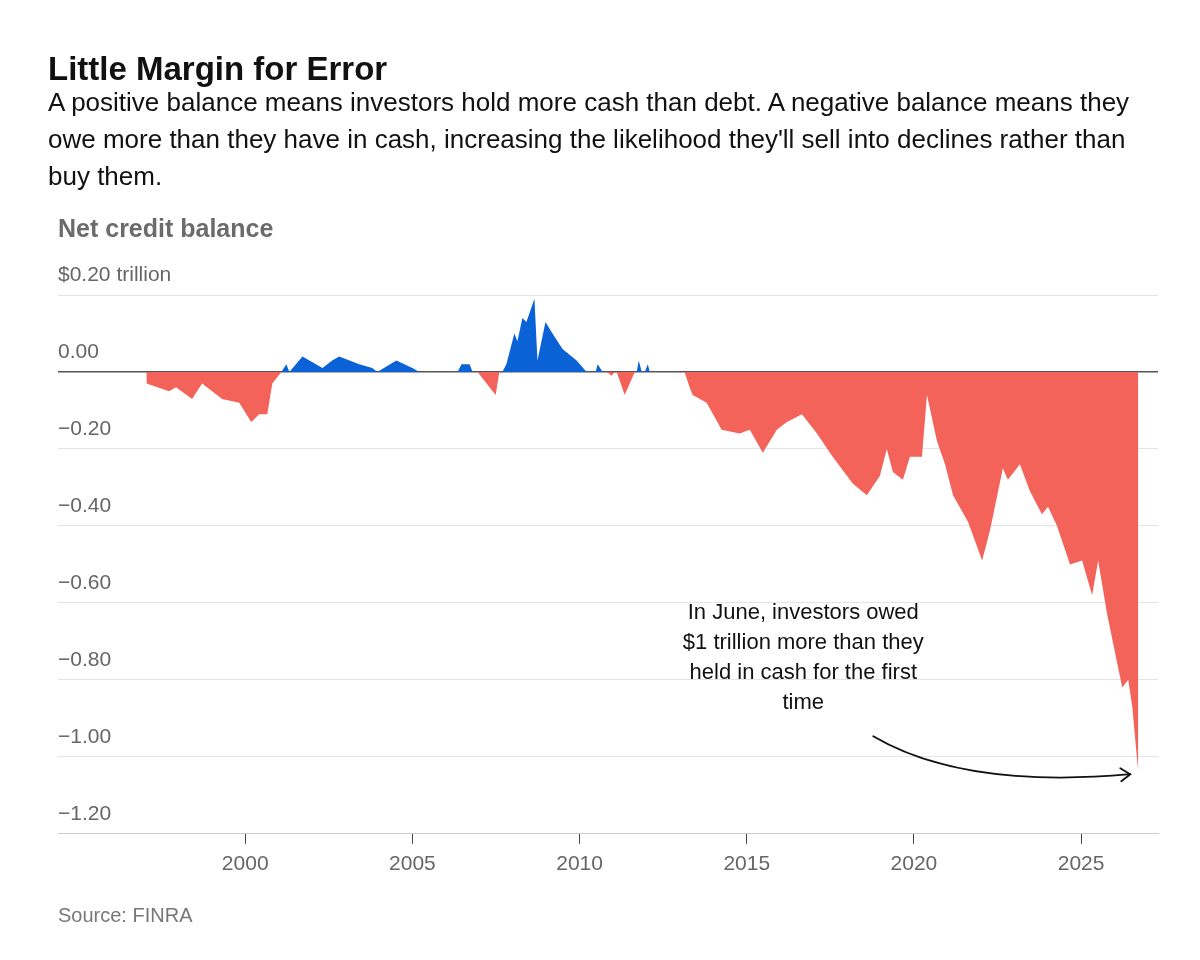  I want to click on y-tick-label: −0.80, so click(85, 658).